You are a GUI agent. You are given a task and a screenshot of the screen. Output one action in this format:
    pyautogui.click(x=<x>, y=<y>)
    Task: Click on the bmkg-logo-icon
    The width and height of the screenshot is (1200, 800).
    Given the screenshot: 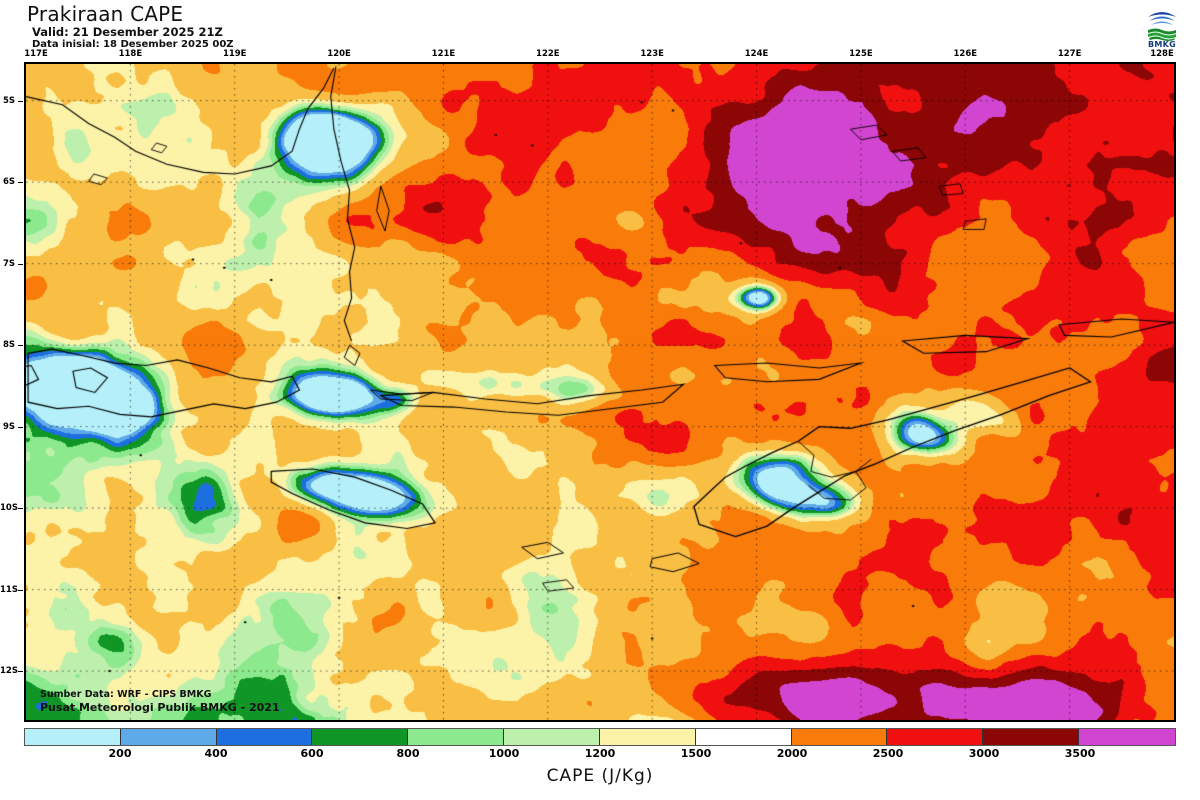 What is the action you would take?
    pyautogui.click(x=1162, y=26)
    